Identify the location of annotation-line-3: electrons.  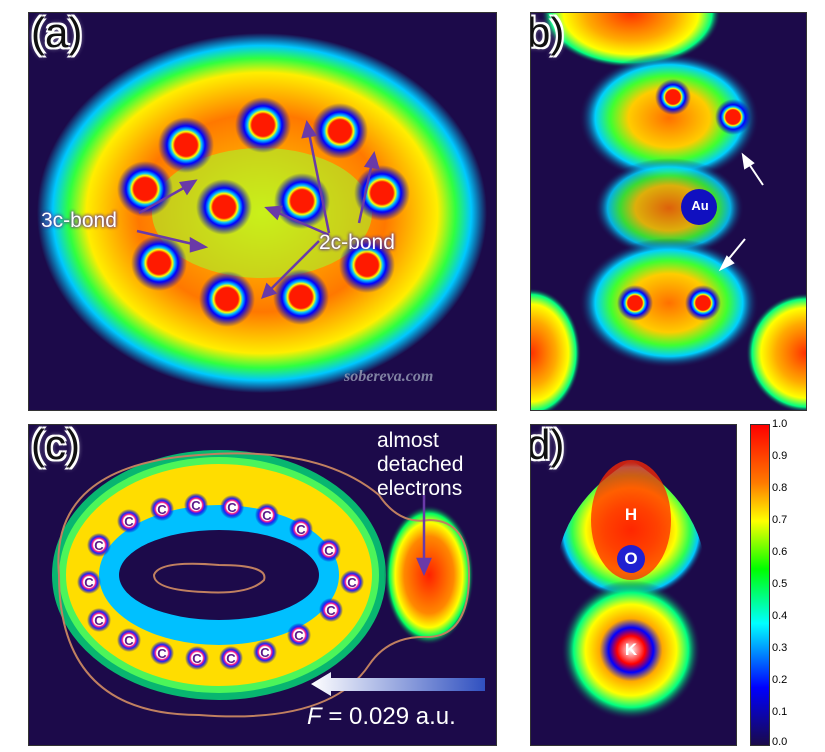
(420, 488).